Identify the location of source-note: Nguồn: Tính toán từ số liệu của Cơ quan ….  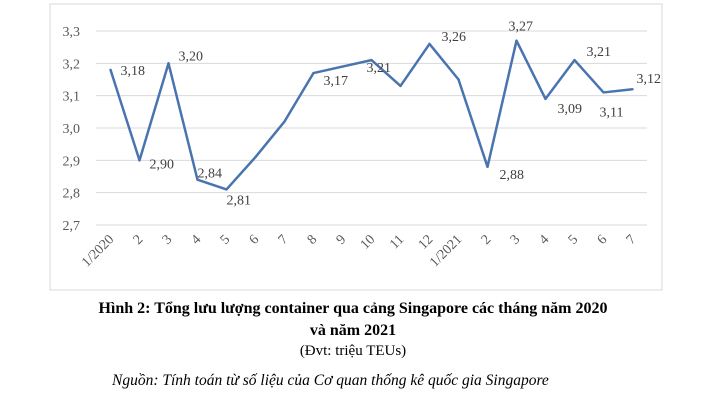
(330, 380).